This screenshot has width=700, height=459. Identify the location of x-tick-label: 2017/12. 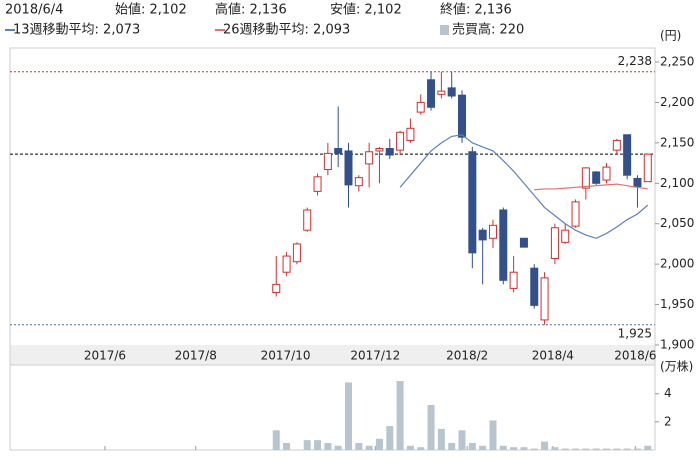
(375, 356).